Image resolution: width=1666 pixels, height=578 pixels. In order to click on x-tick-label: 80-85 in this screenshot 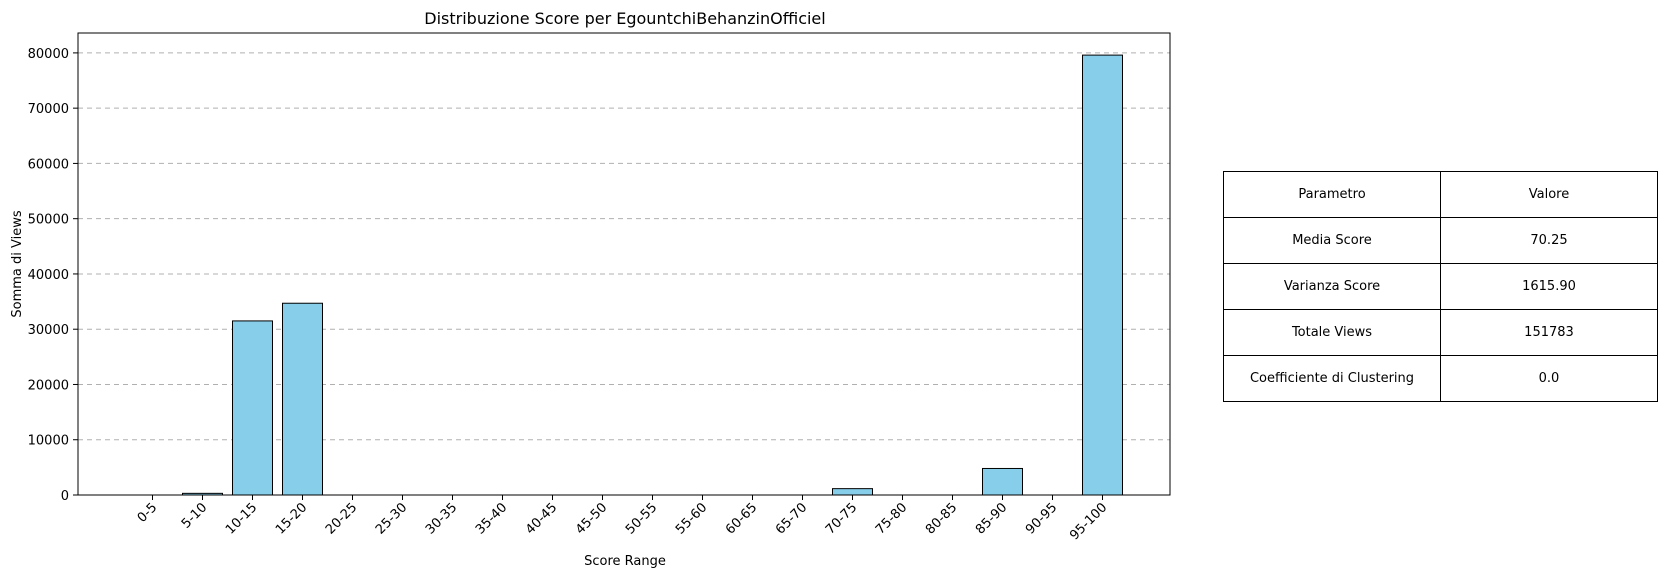, I will do `click(941, 518)`.